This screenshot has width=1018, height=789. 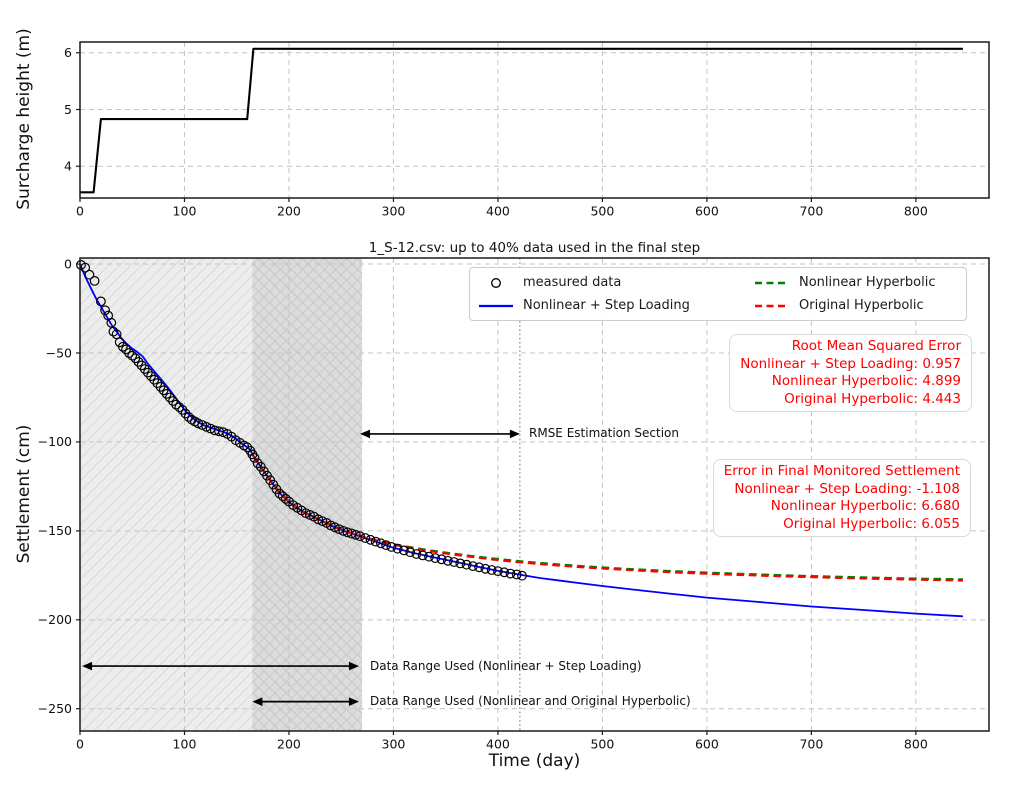 What do you see at coordinates (850, 363) in the screenshot?
I see `rmse-box-line: Nonlinear + Step Loading: 0.957` at bounding box center [850, 363].